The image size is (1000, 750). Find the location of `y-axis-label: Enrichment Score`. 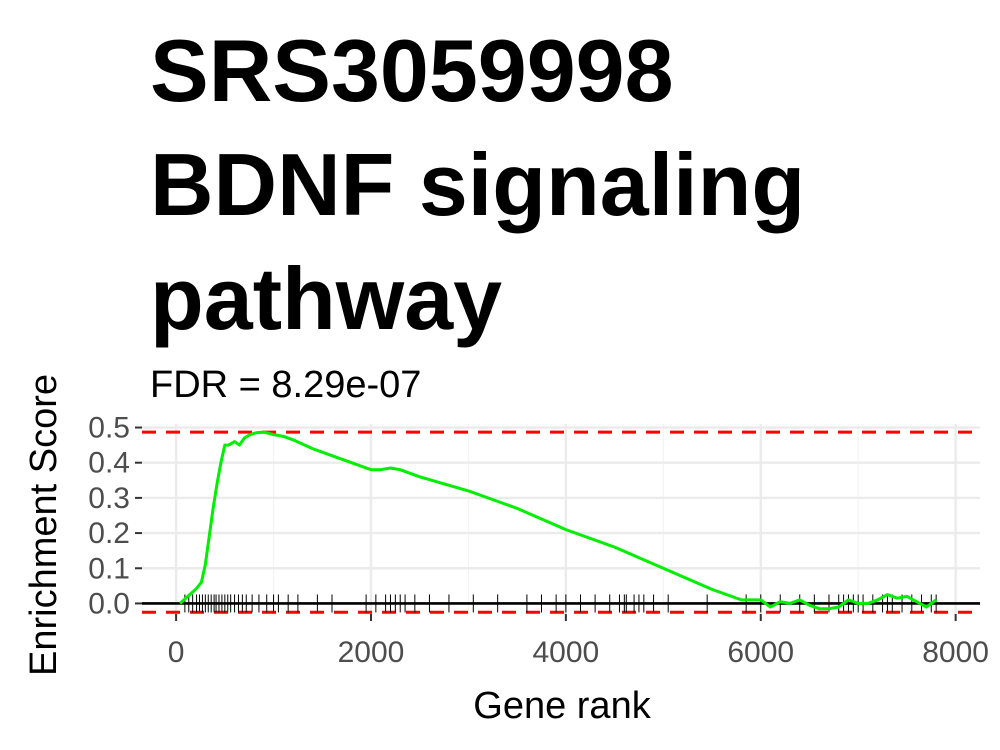

y-axis-label: Enrichment Score is located at coordinates (44, 525).